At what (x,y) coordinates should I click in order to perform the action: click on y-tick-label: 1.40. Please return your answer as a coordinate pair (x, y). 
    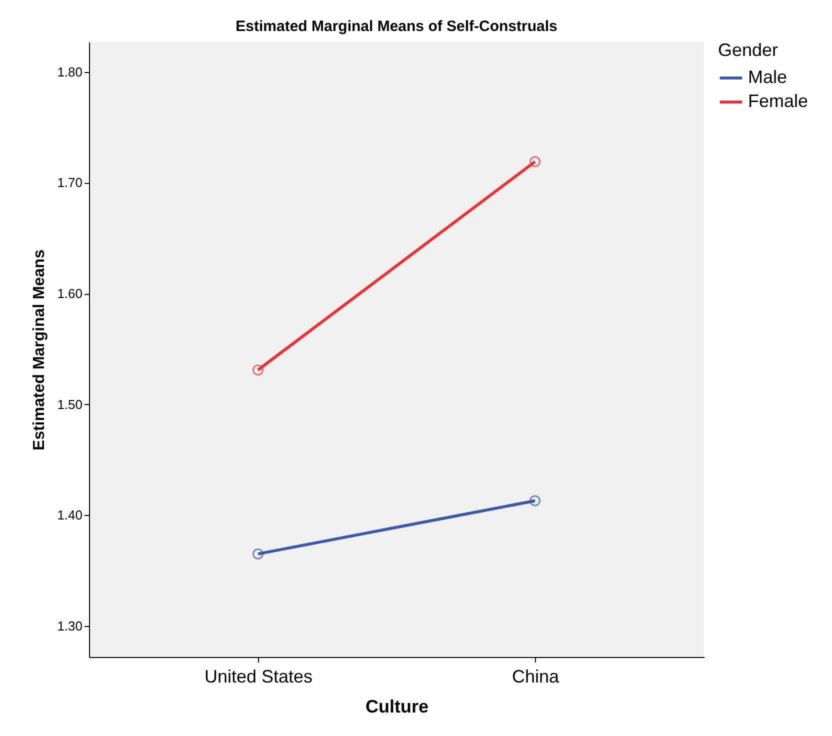
    Looking at the image, I should click on (69, 515).